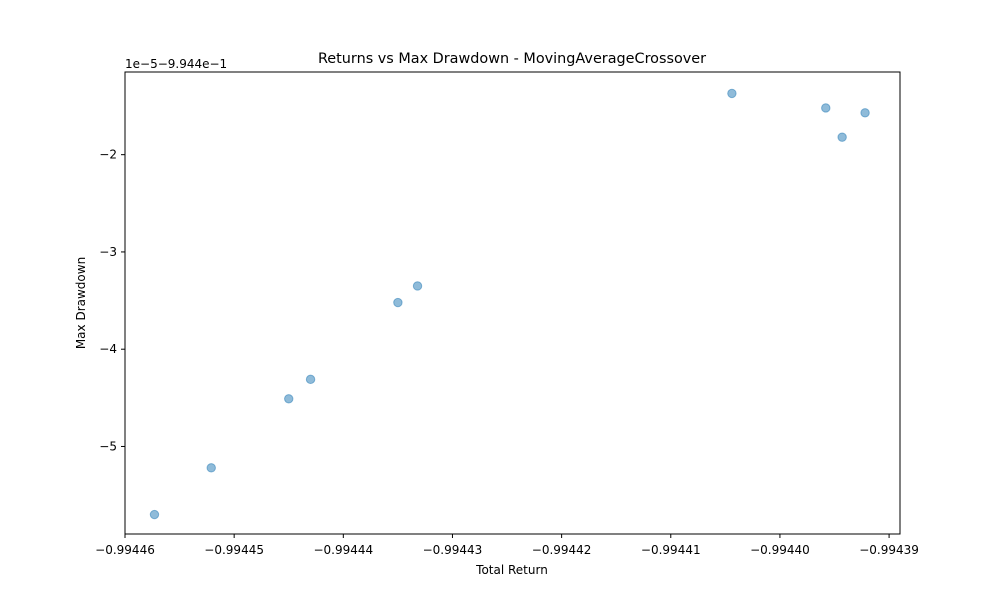 This screenshot has width=1000, height=600. Describe the element at coordinates (453, 550) in the screenshot. I see `x-tick-label: −0.99443` at that location.